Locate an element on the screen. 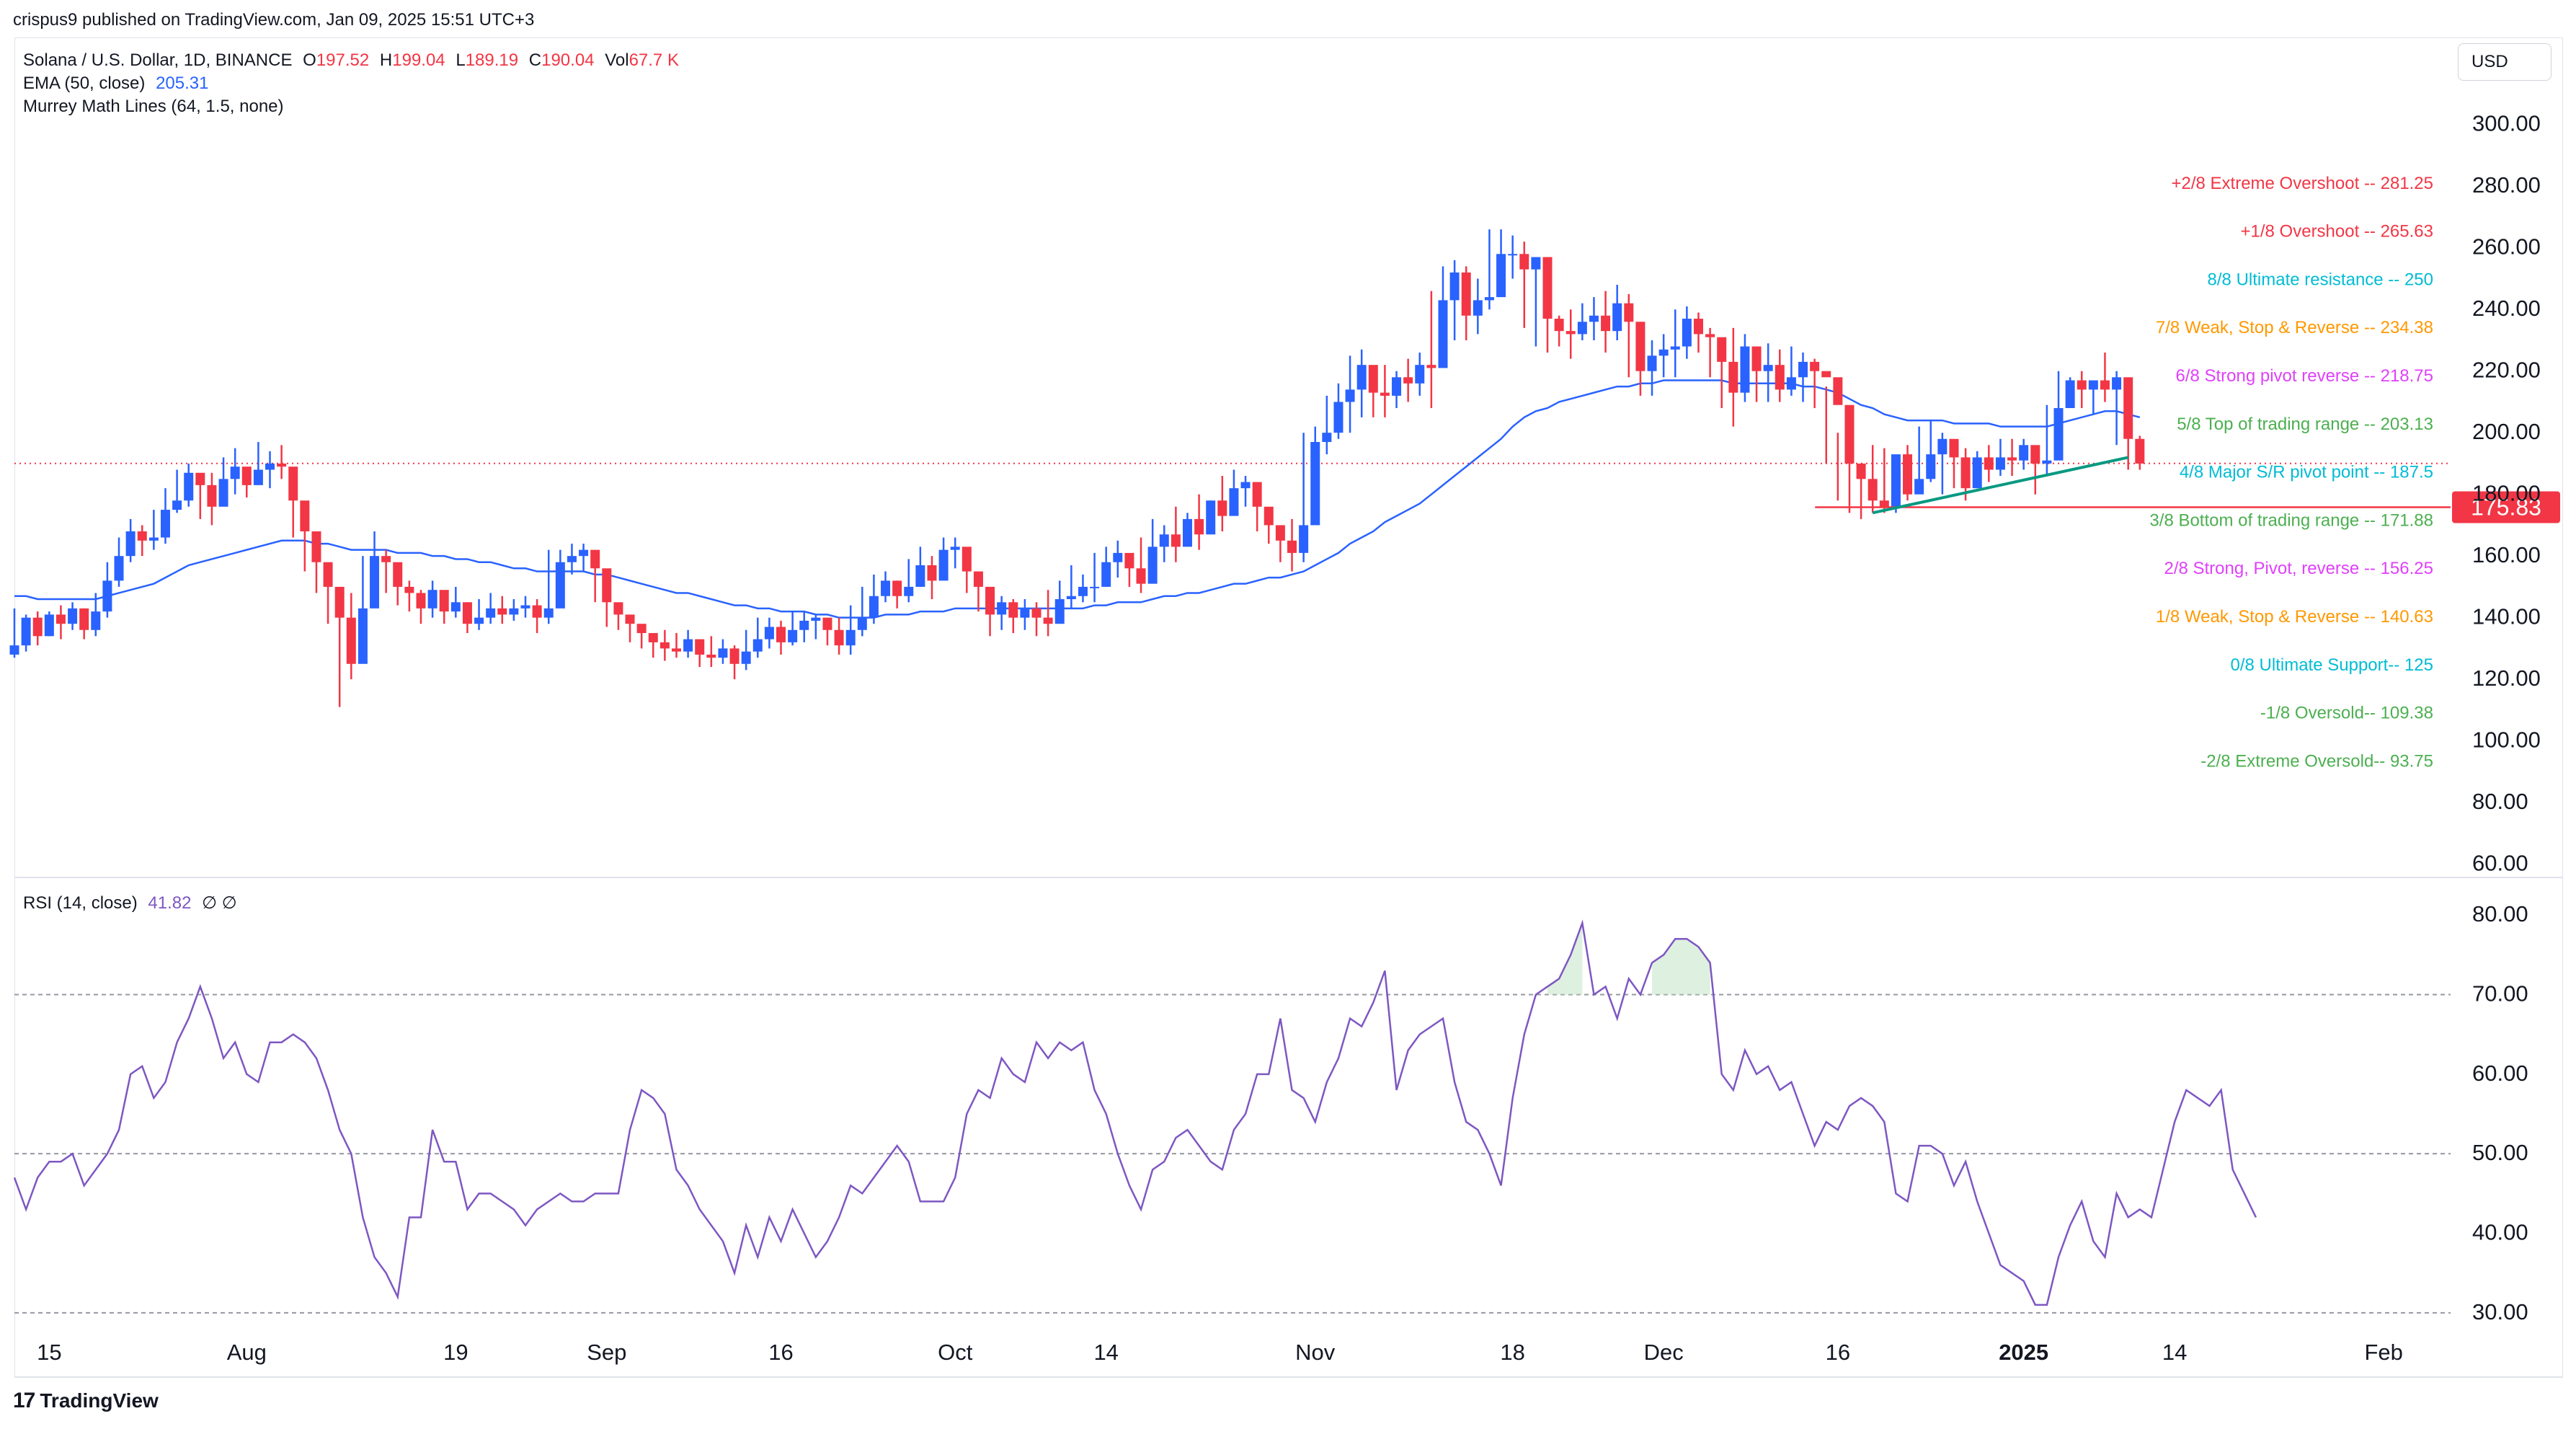 This screenshot has height=1429, width=2576. author-name: crispus9 is located at coordinates (45, 20).